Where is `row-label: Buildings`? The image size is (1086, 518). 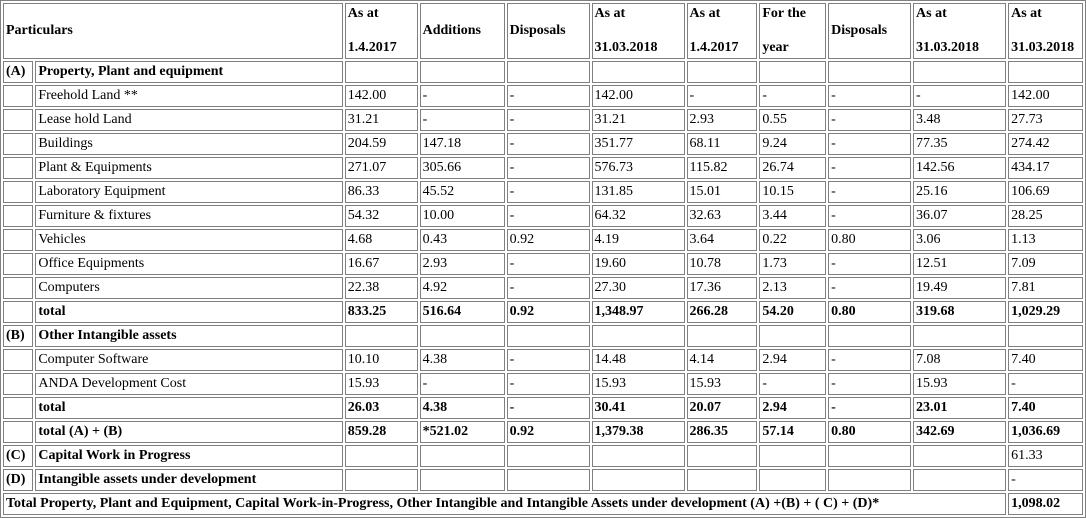 row-label: Buildings is located at coordinates (189, 144).